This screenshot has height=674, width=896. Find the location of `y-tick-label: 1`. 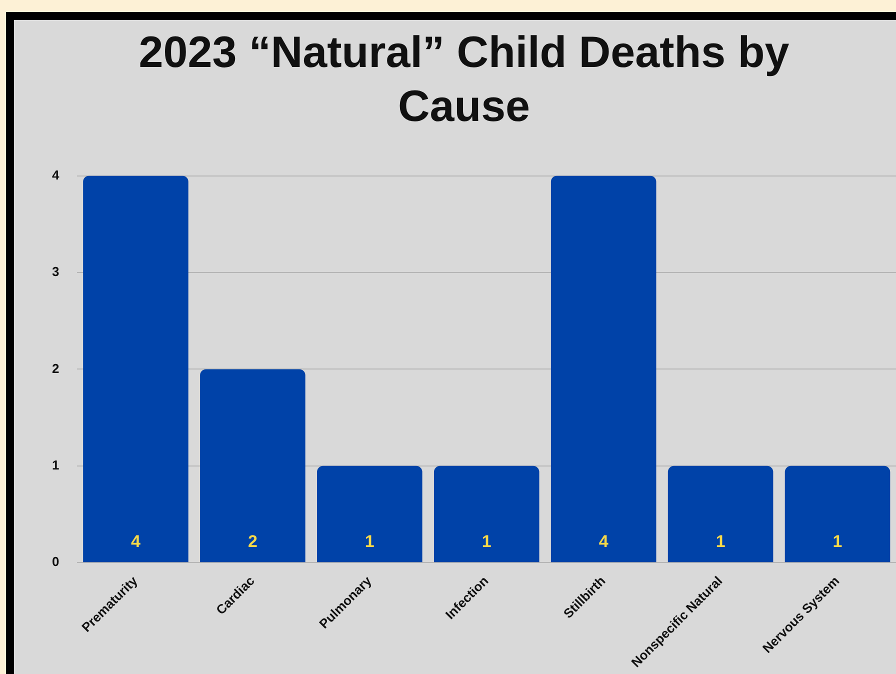

y-tick-label: 1 is located at coordinates (56, 465).